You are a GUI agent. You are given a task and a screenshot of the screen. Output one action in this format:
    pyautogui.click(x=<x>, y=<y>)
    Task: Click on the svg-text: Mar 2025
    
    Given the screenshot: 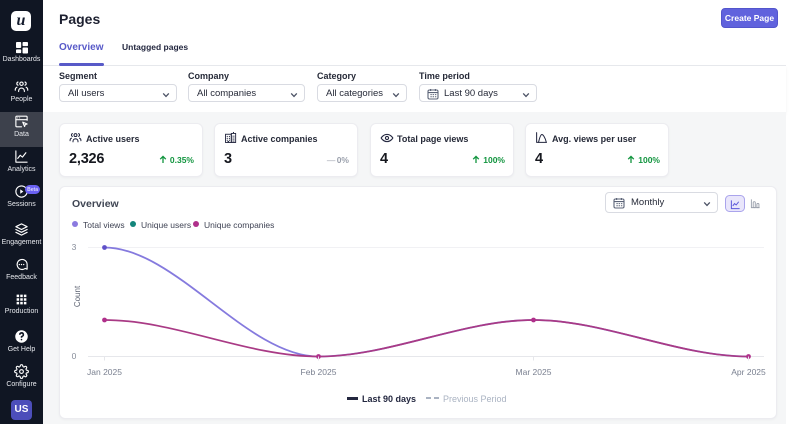 What is the action you would take?
    pyautogui.click(x=534, y=372)
    